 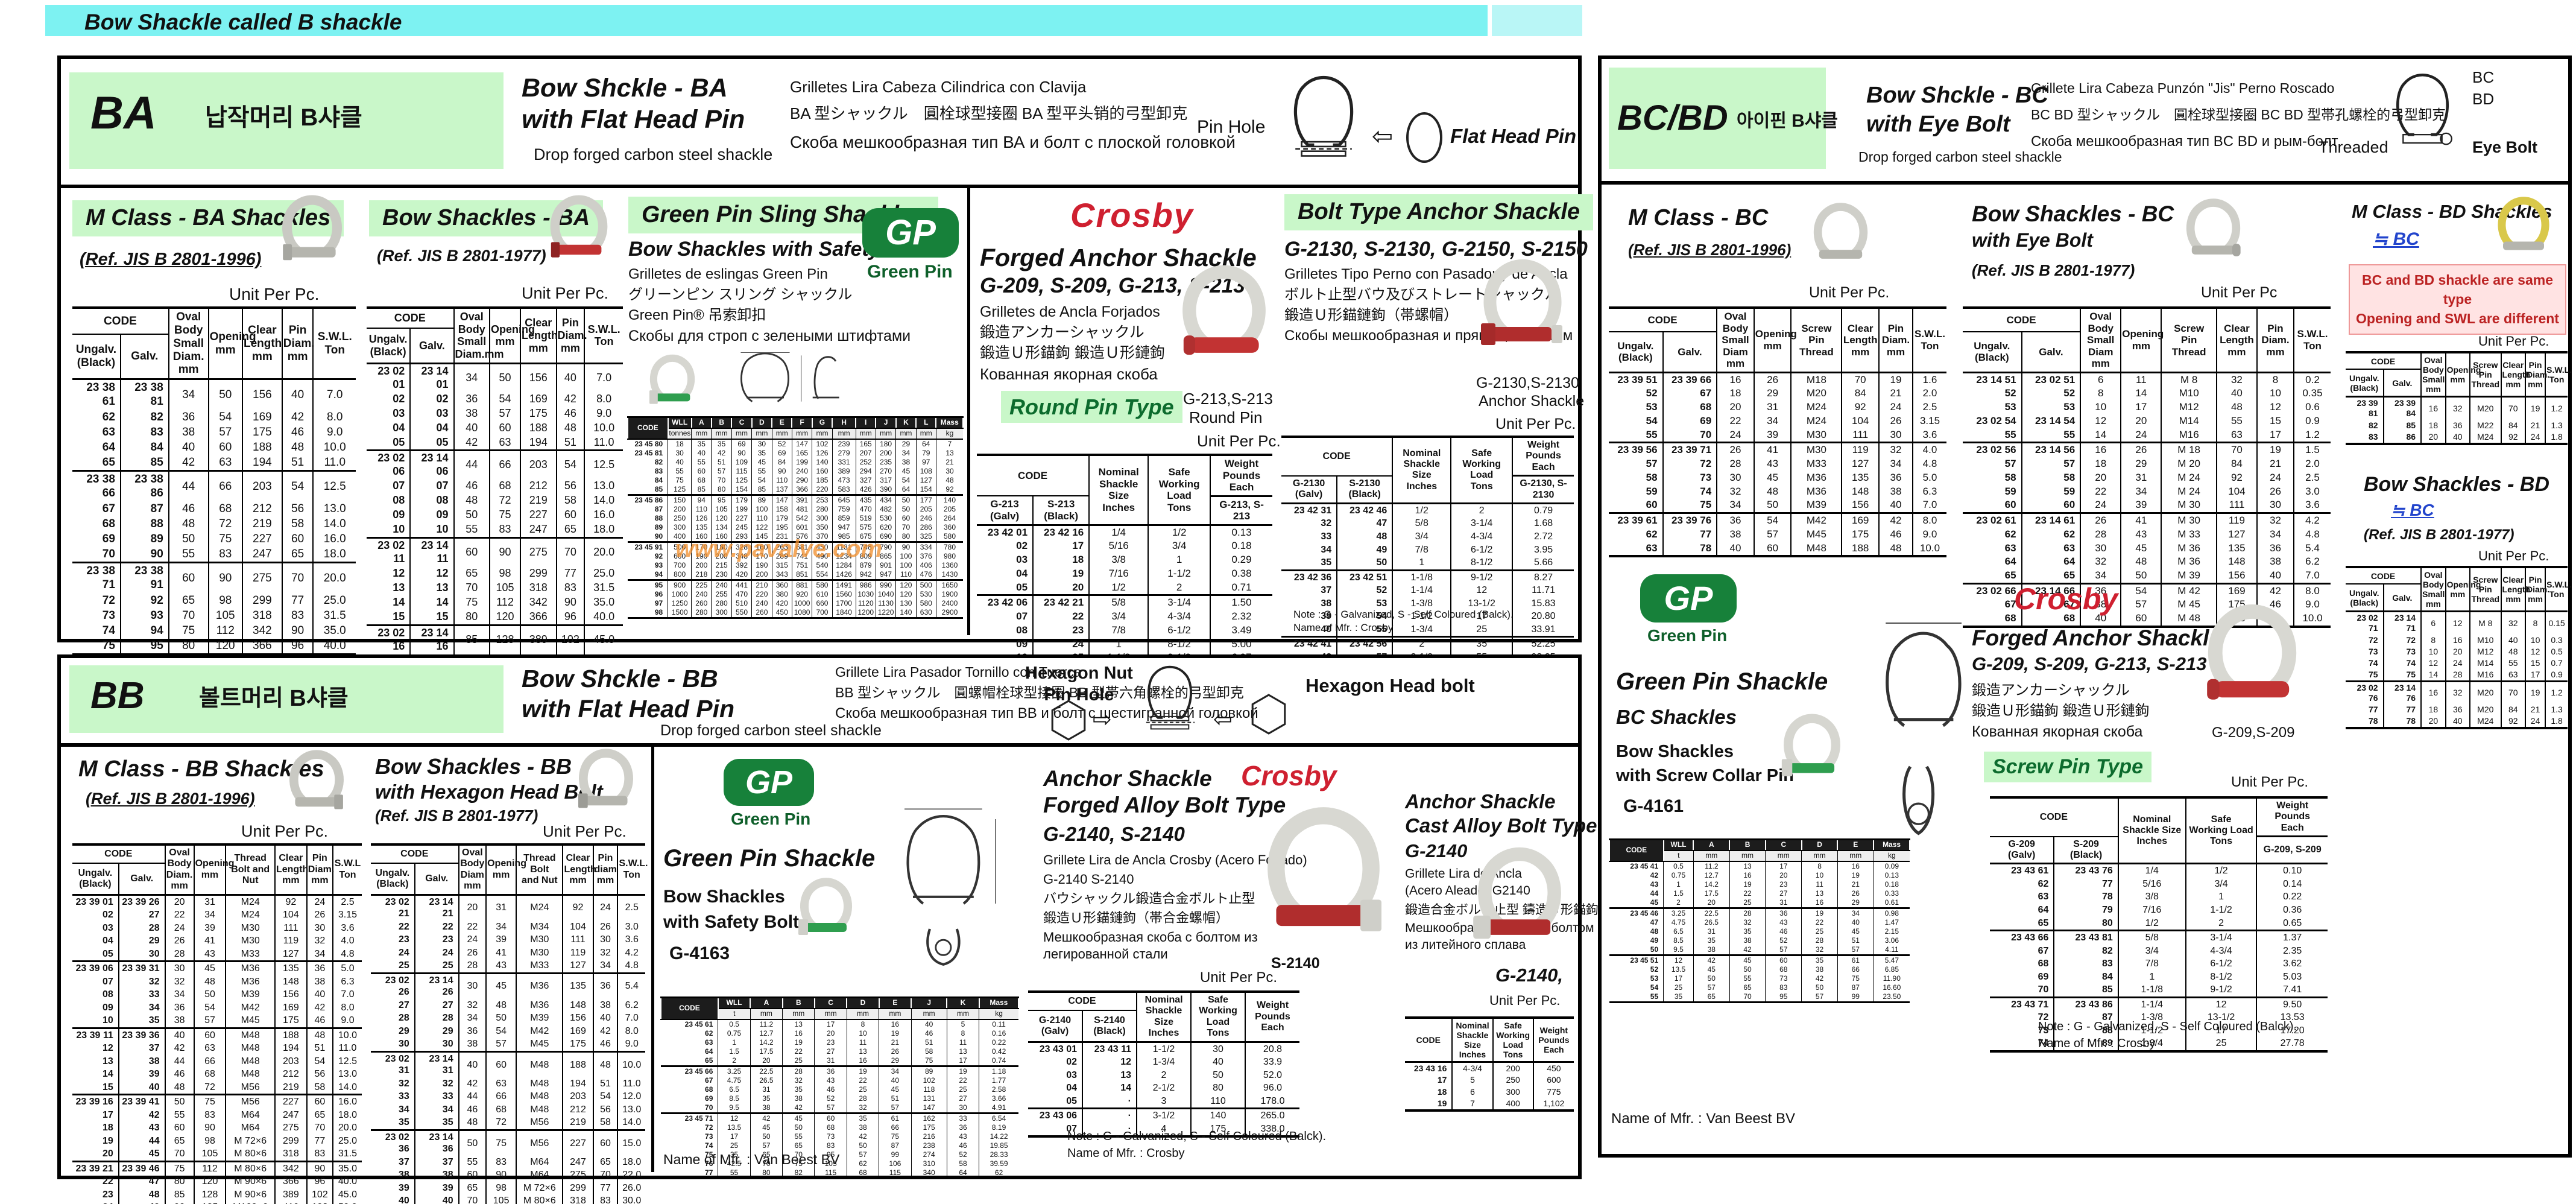 What do you see at coordinates (274, 294) in the screenshot?
I see `ba-m-unit: Unit Per Pc.` at bounding box center [274, 294].